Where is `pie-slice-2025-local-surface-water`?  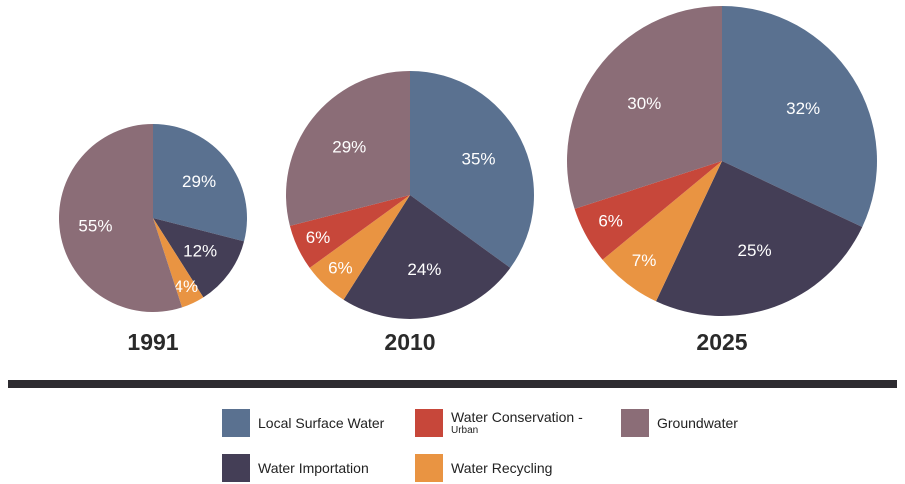
pie-slice-2025-local-surface-water is located at coordinates (799, 116).